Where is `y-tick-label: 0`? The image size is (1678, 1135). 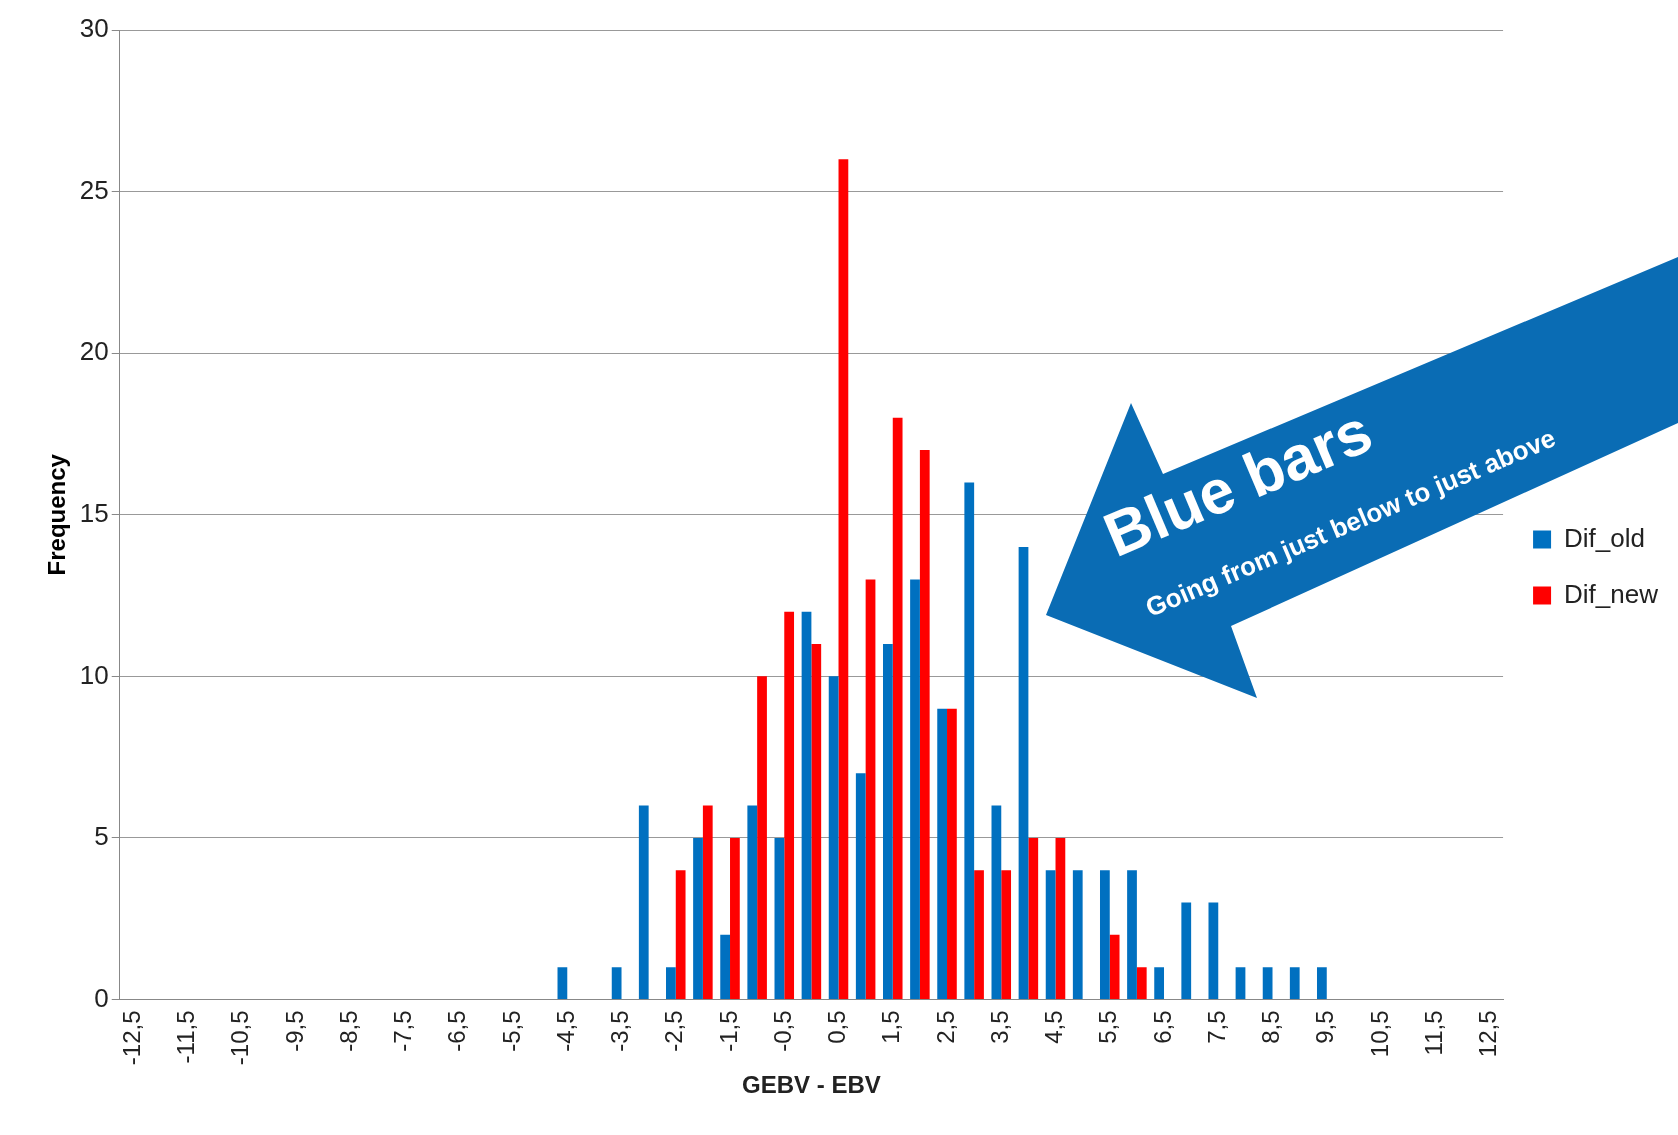
y-tick-label: 0 is located at coordinates (101, 997).